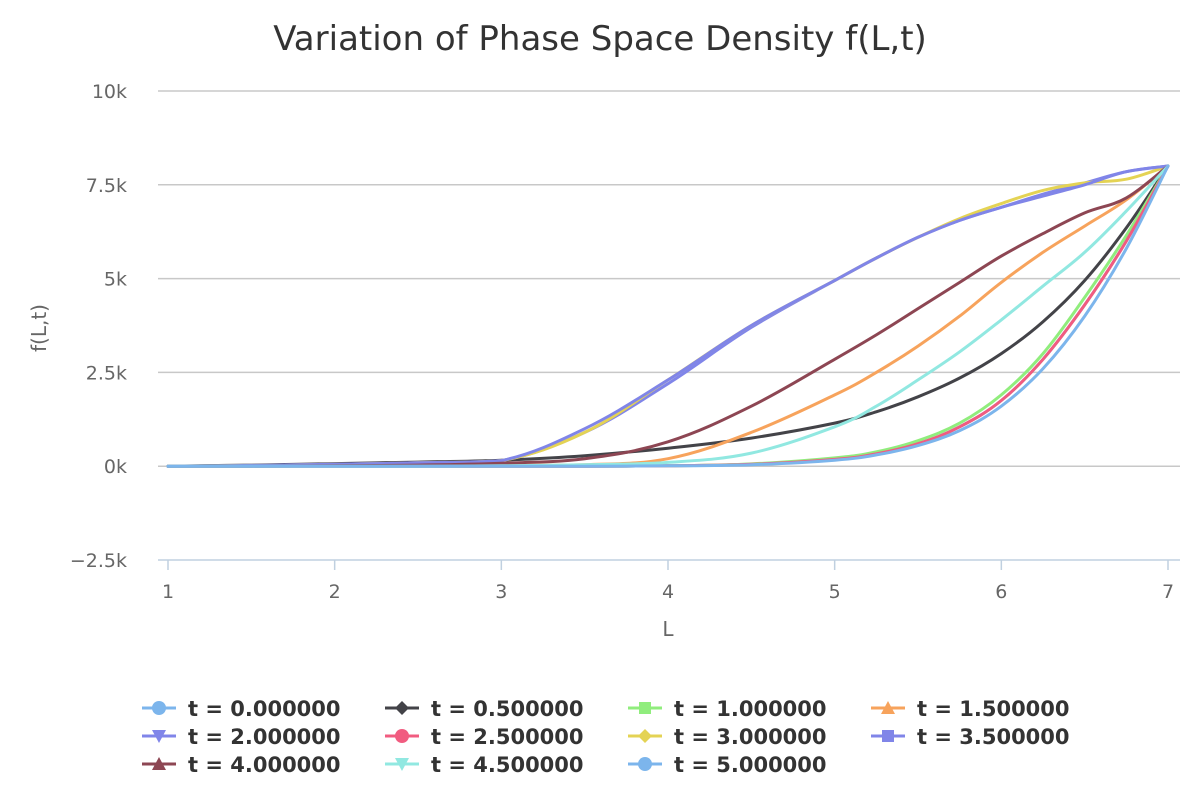 This screenshot has width=1200, height=800. Describe the element at coordinates (835, 592) in the screenshot. I see `x-tick-label: 5` at that location.